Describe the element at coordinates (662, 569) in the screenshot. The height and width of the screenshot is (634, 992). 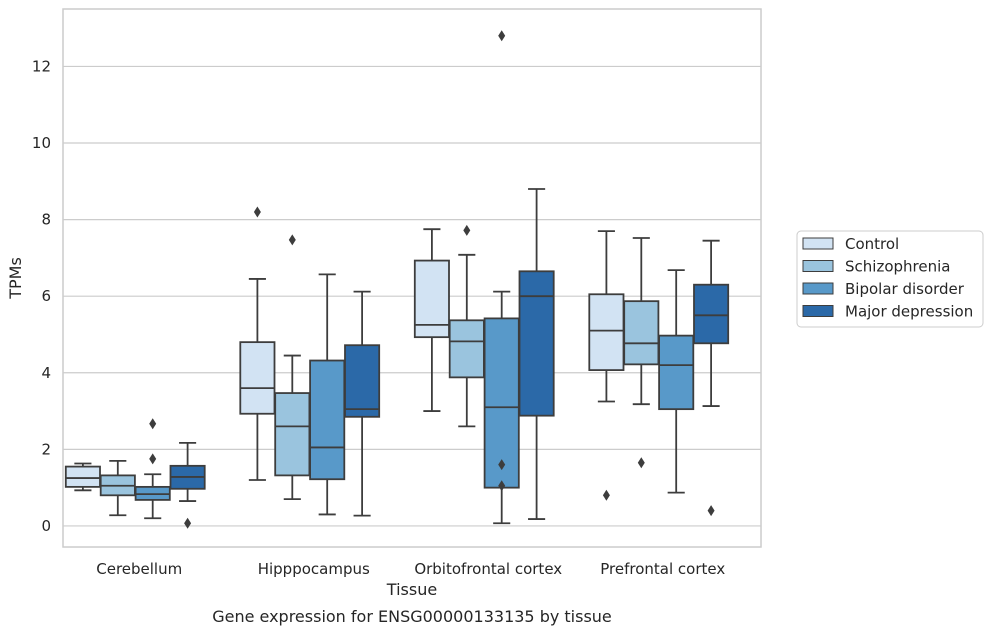
I see `x-tick-label: Prefrontal cortex` at that location.